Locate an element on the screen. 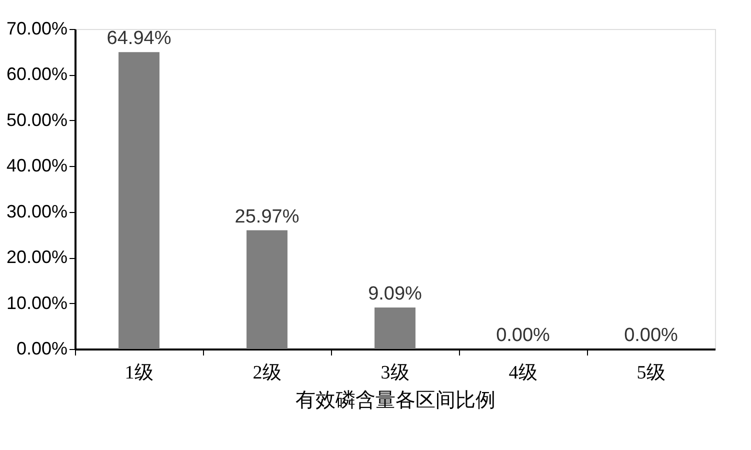 This screenshot has width=751, height=450. x-tick-label: 3级 is located at coordinates (395, 373).